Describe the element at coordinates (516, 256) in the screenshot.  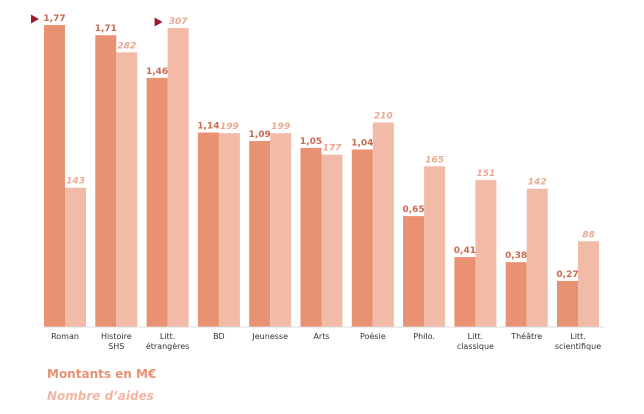
I see `data-label-montant-9: 0,38` at that location.